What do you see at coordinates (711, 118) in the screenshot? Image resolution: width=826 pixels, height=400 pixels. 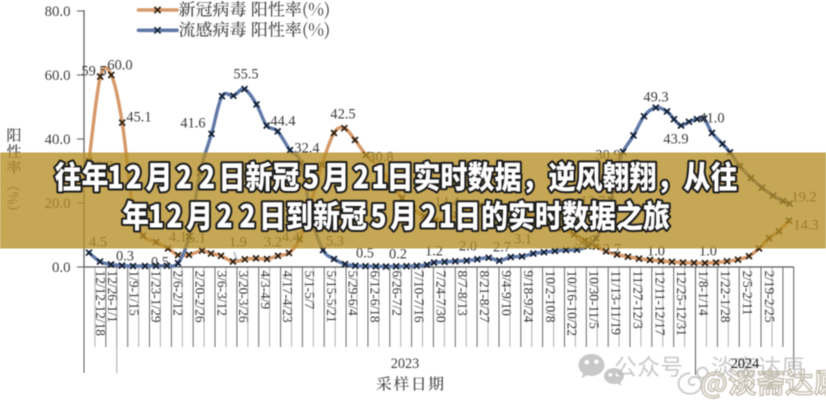 I see `svg-text: 41.0` at bounding box center [711, 118].